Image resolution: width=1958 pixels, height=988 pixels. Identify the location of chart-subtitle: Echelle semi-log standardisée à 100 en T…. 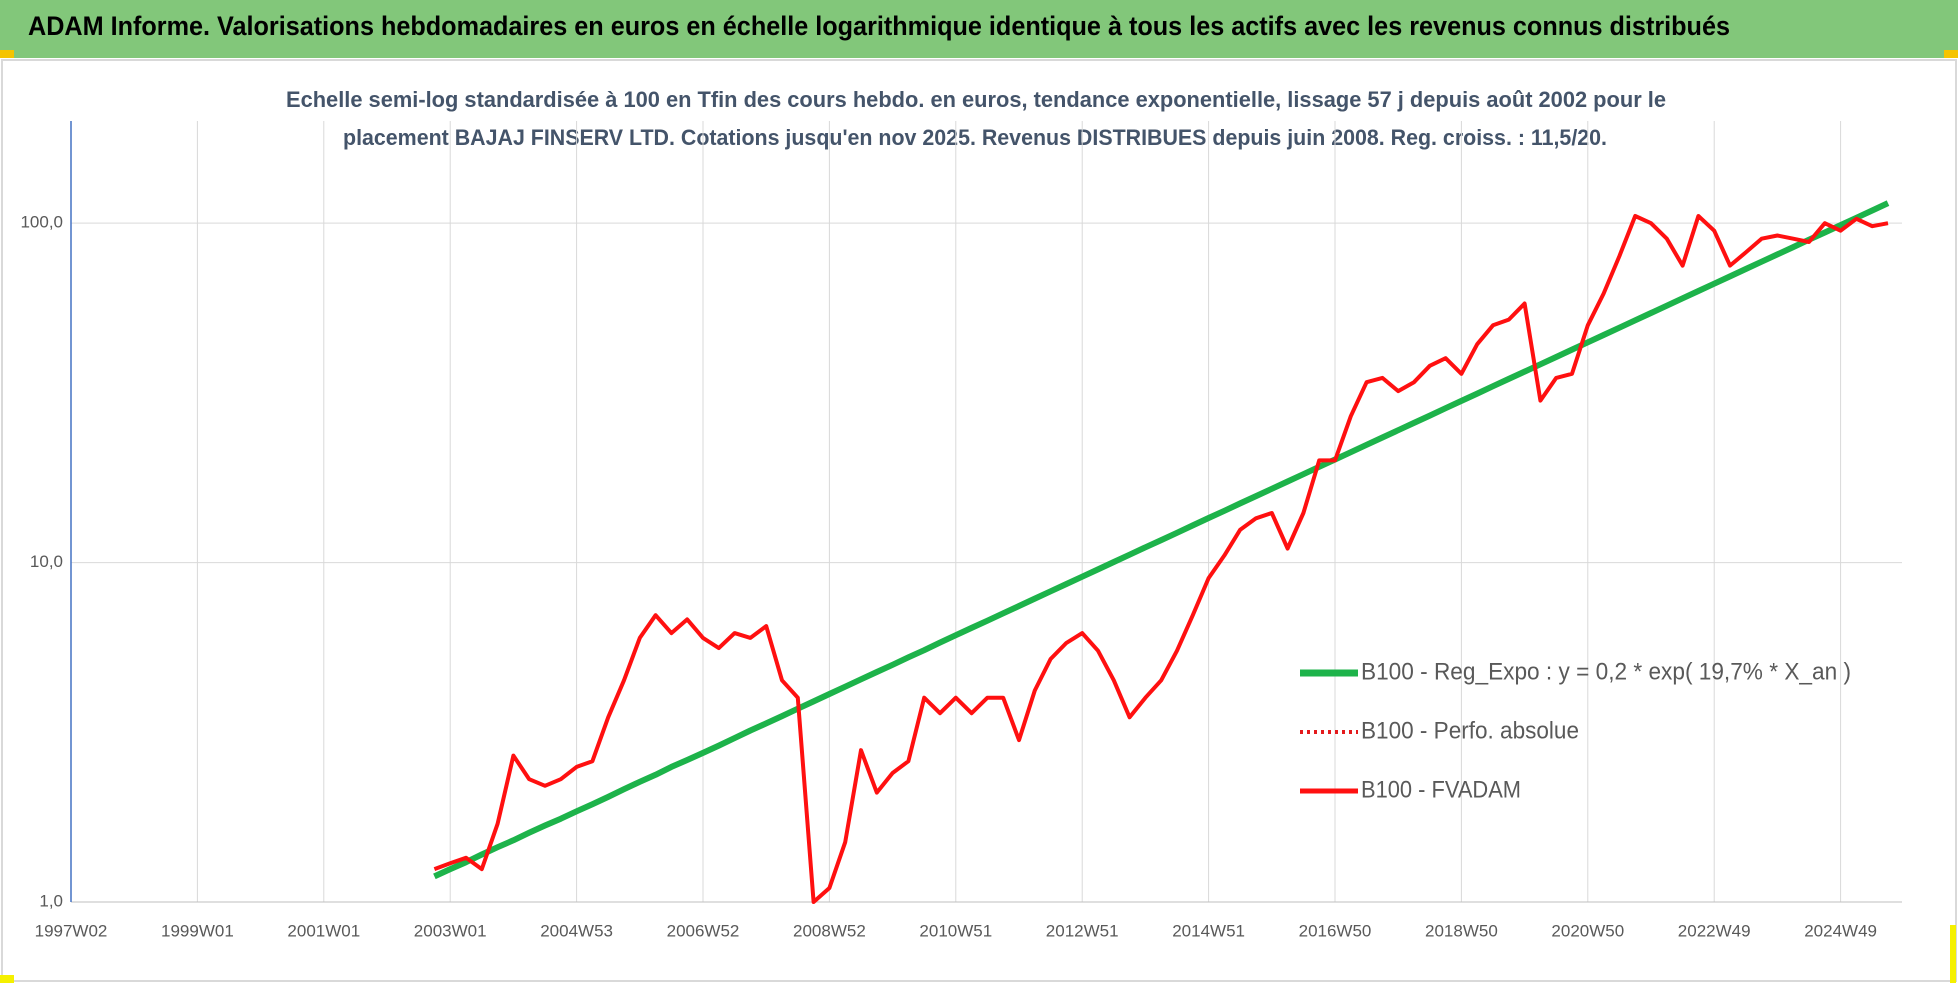
(976, 99).